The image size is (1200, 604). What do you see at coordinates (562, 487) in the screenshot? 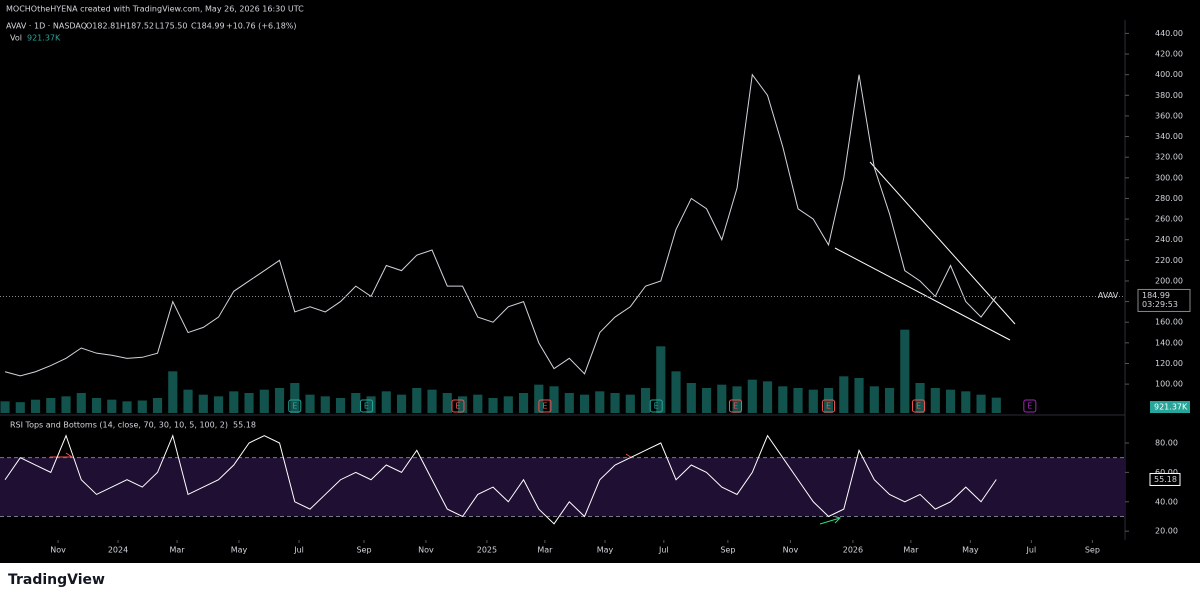
I see `rsi-band` at bounding box center [562, 487].